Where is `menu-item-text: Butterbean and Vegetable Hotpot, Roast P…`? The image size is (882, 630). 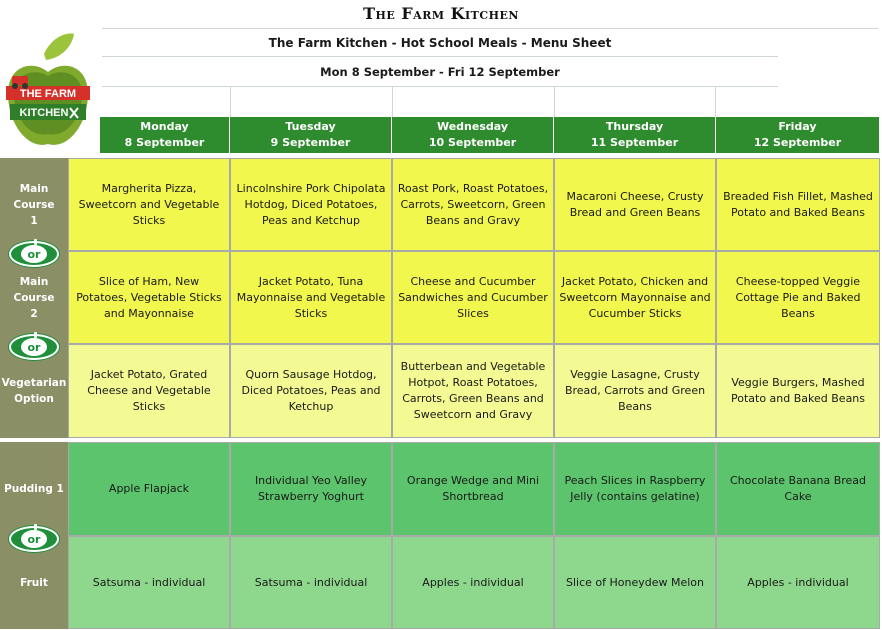
menu-item-text: Butterbean and Vegetable Hotpot, Roast P… is located at coordinates (473, 390).